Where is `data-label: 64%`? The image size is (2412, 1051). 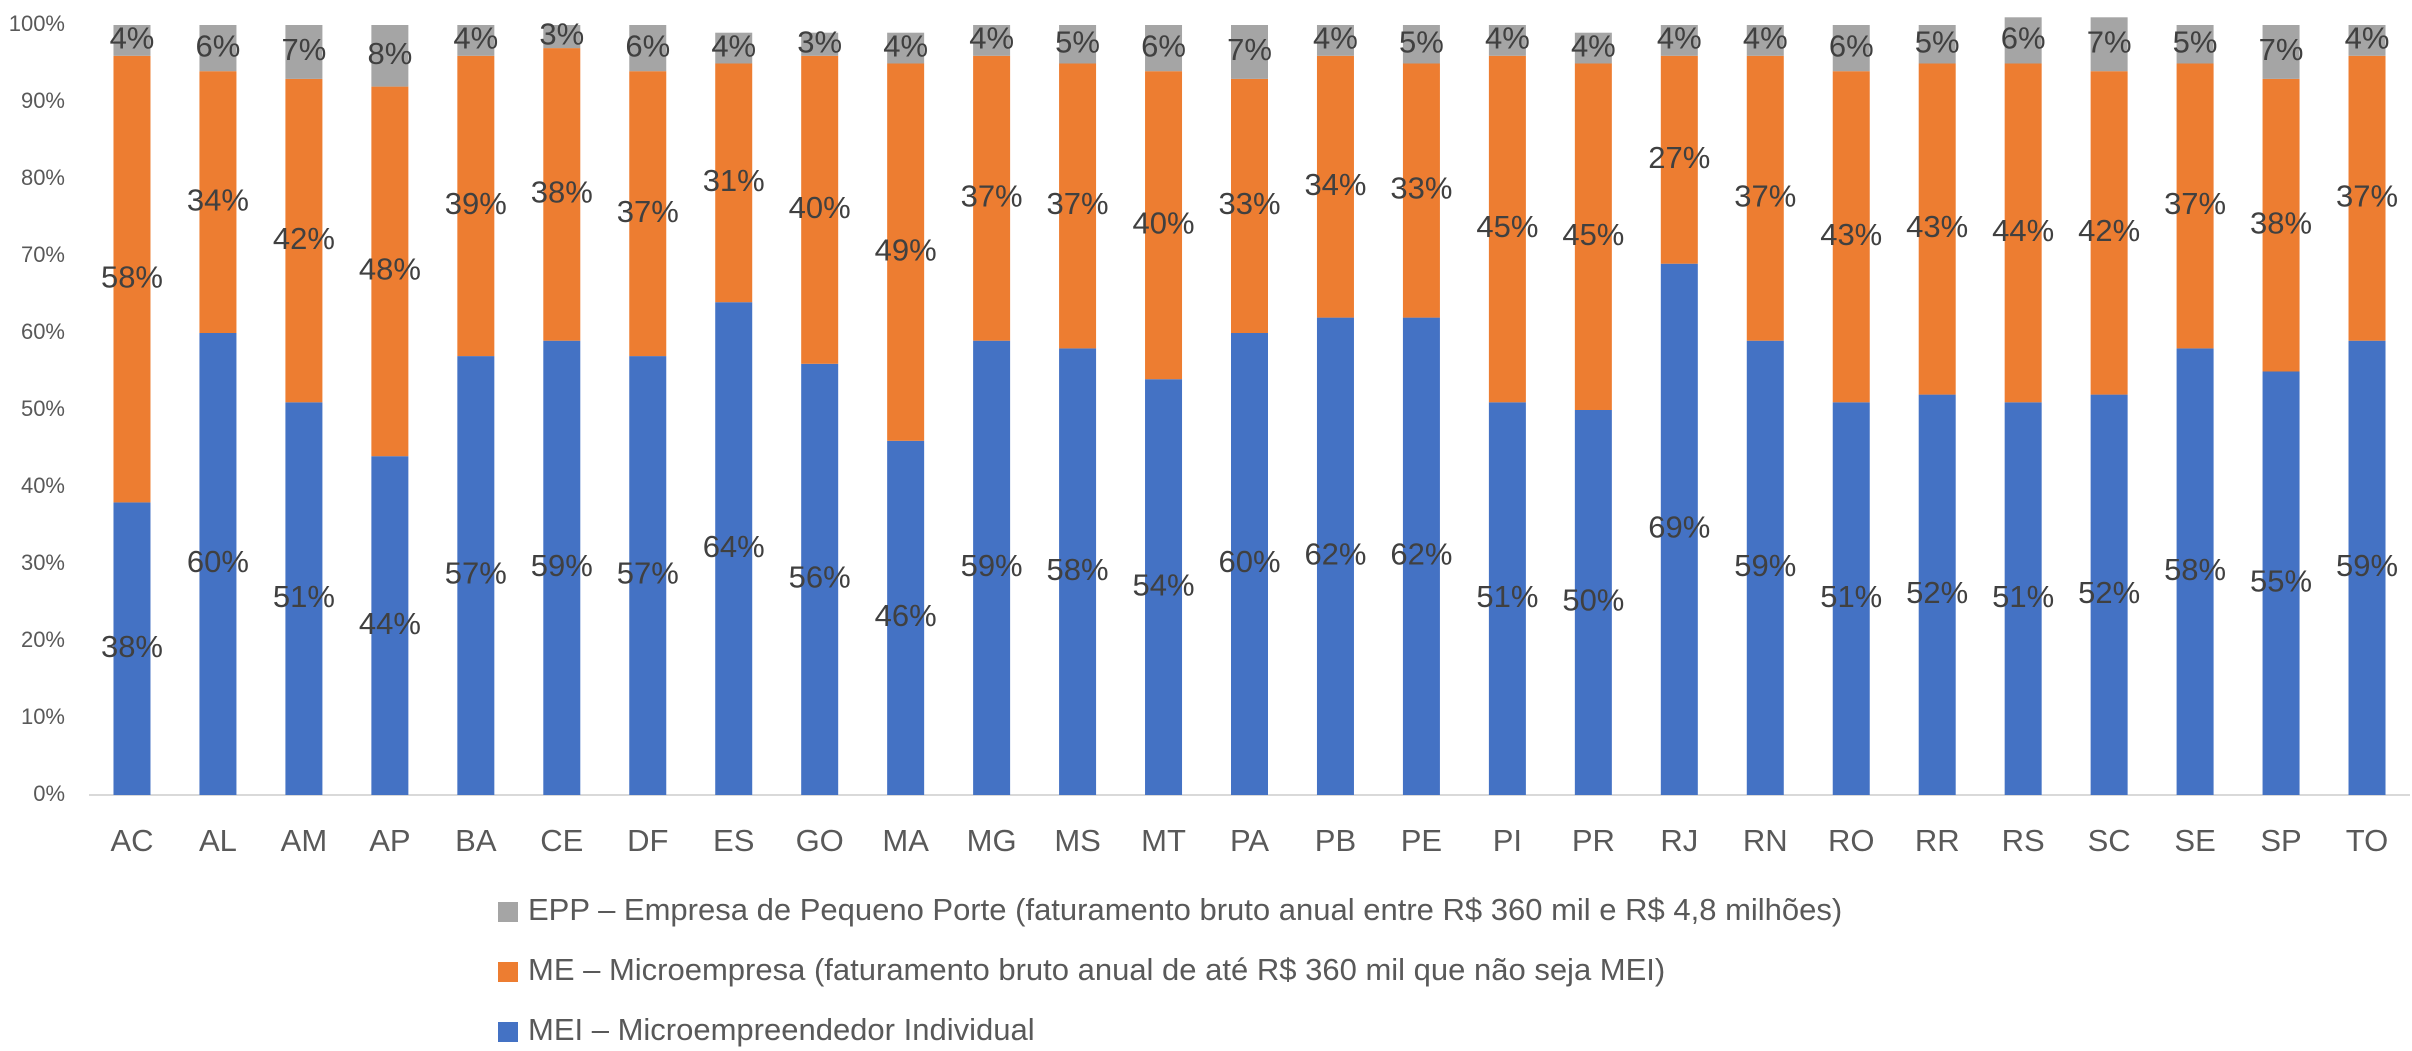
data-label: 64% is located at coordinates (734, 546).